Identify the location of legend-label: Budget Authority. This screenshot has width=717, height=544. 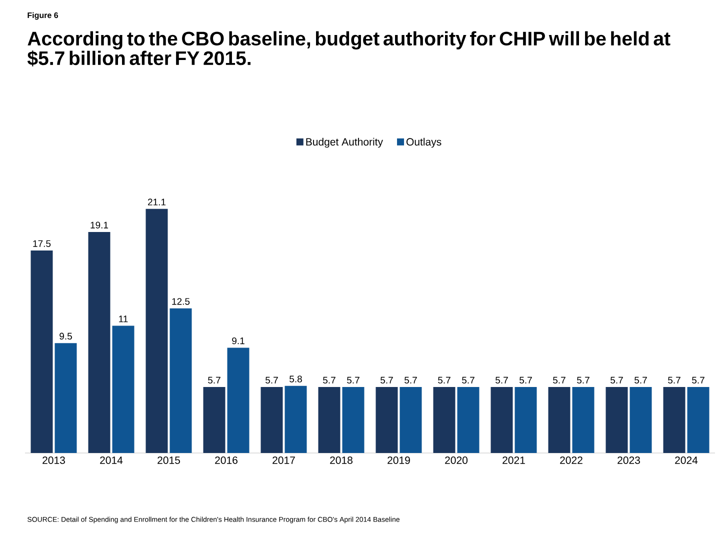
(344, 143).